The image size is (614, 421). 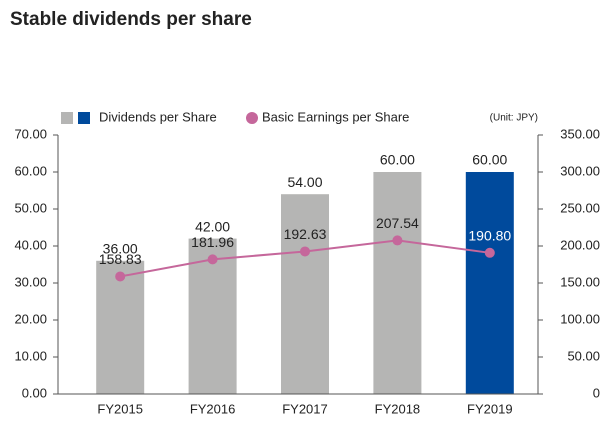 What do you see at coordinates (305, 234) in the screenshot?
I see `line-value-label: 192.63` at bounding box center [305, 234].